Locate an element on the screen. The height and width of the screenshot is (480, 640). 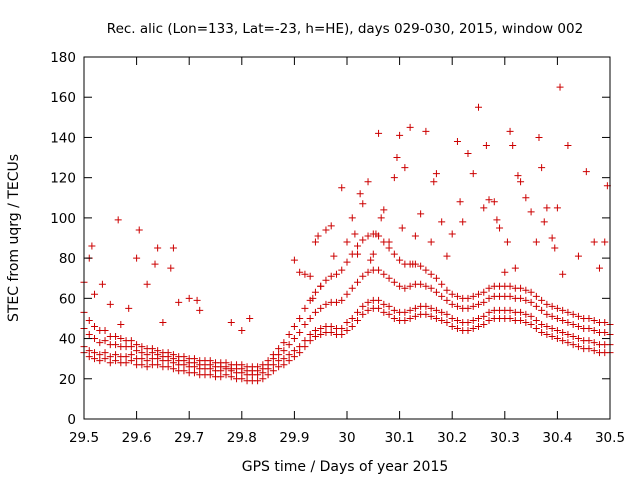
x-tick-label: 29.6 is located at coordinates (137, 438).